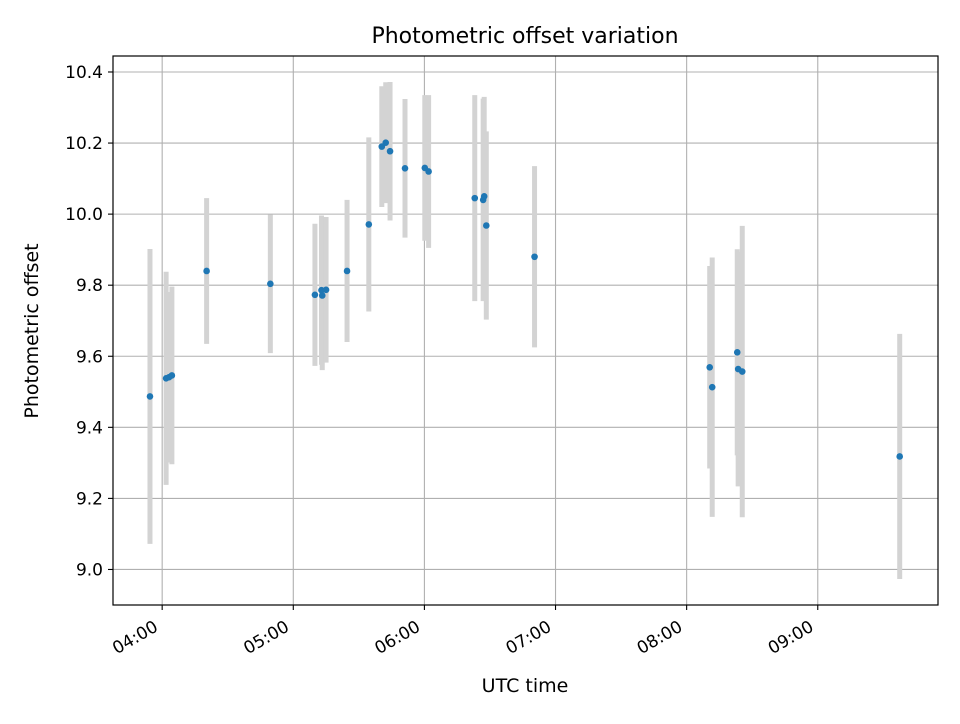 This screenshot has width=960, height=724. Describe the element at coordinates (32, 330) in the screenshot. I see `y-axis-label: Photometric offset` at that location.